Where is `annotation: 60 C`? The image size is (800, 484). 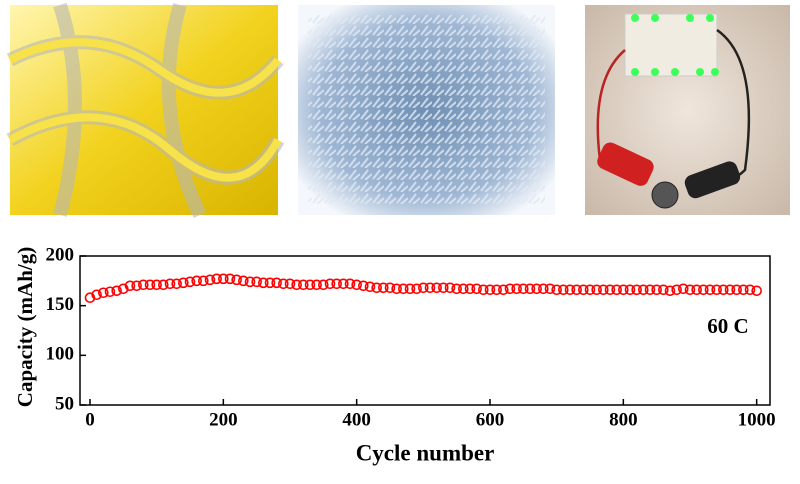 annotation: 60 C is located at coordinates (727, 326).